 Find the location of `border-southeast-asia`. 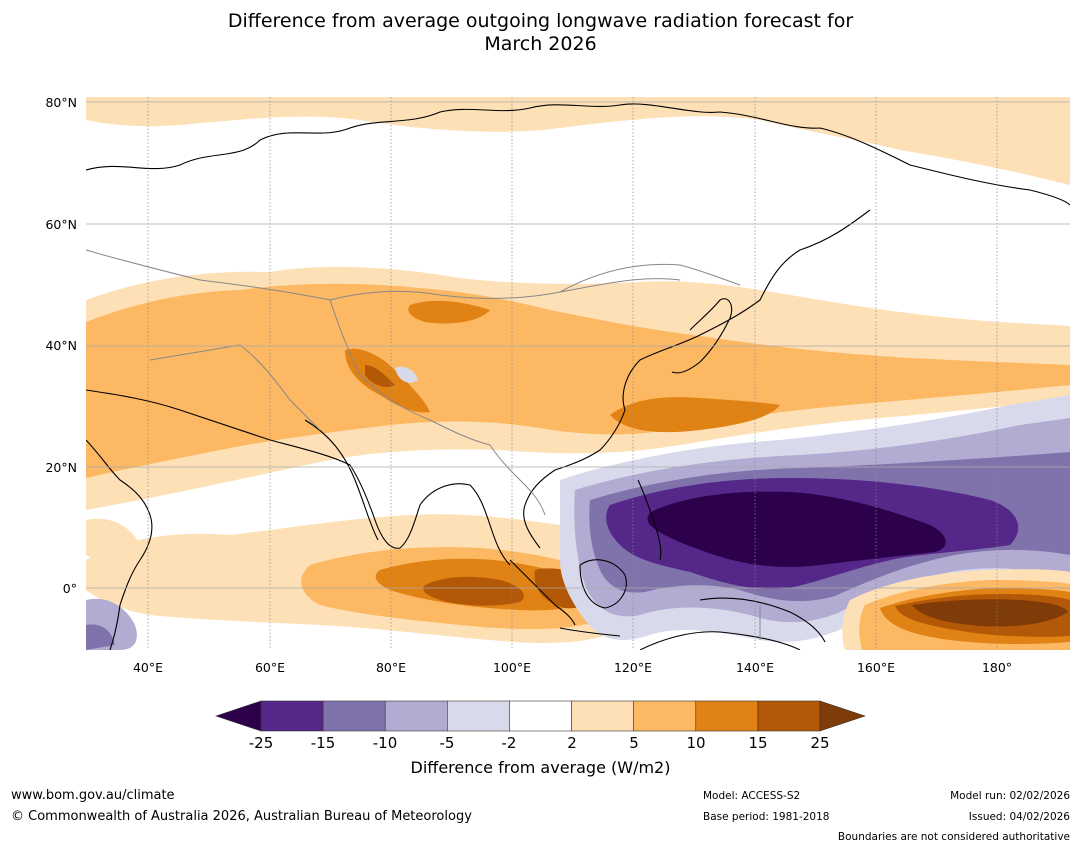

border-southeast-asia is located at coordinates (517, 480).